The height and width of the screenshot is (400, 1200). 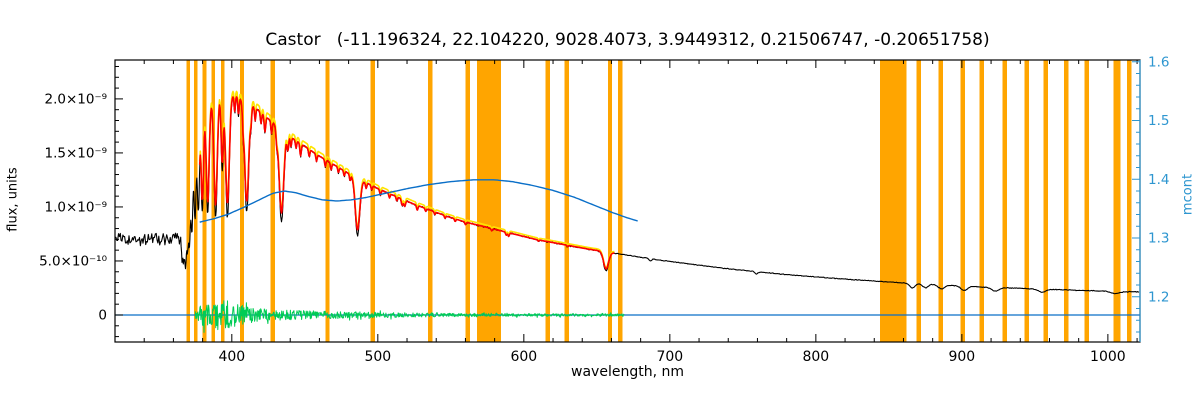 I want to click on tick-label: 1.0×10⁻⁹, so click(x=76, y=207).